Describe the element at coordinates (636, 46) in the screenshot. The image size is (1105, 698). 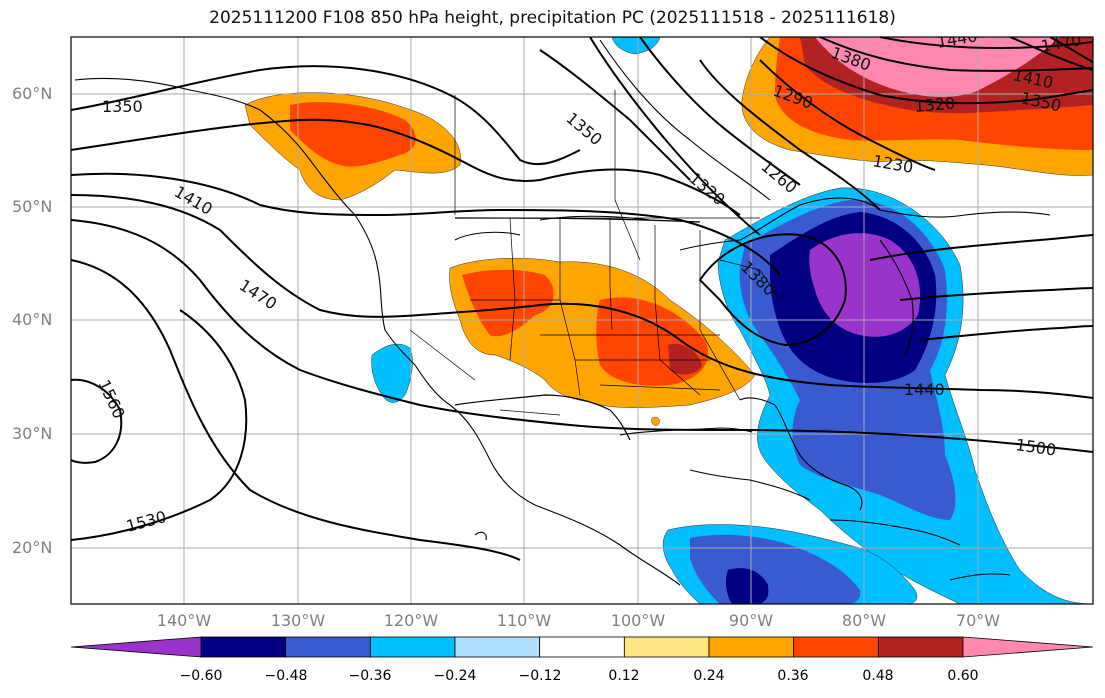
I see `precip-negative-hudson-top` at that location.